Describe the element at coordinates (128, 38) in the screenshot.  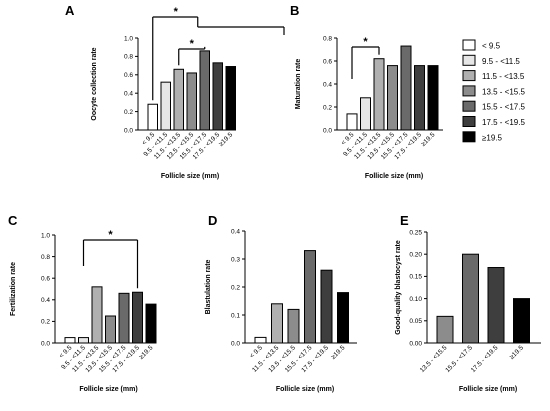
I see `y-tick-label: 1.0` at that location.